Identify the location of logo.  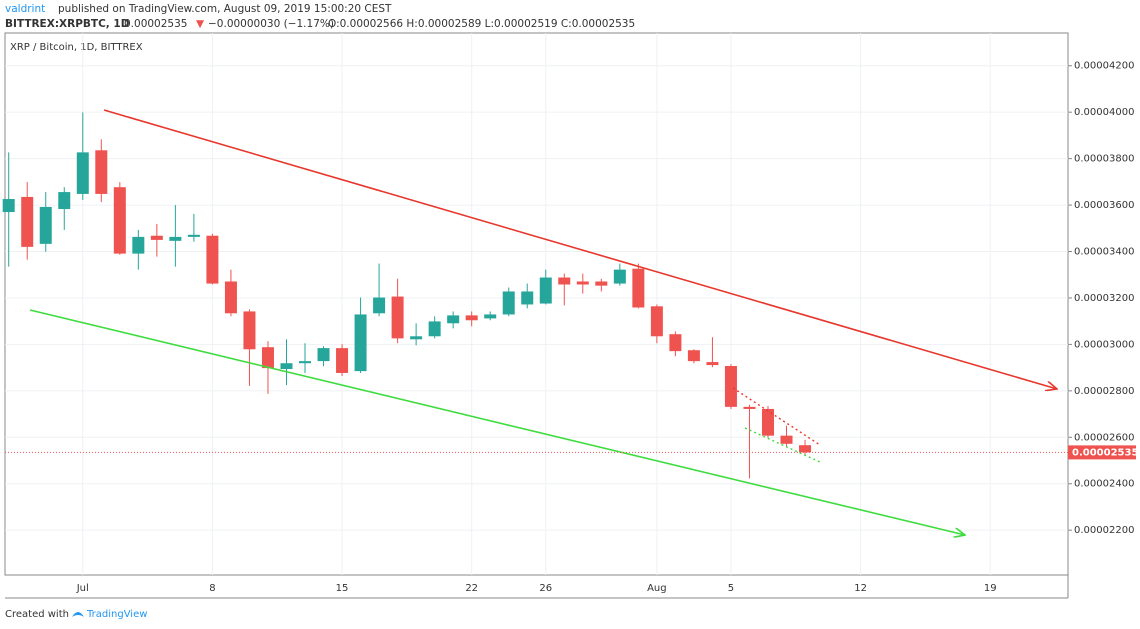
(78, 614).